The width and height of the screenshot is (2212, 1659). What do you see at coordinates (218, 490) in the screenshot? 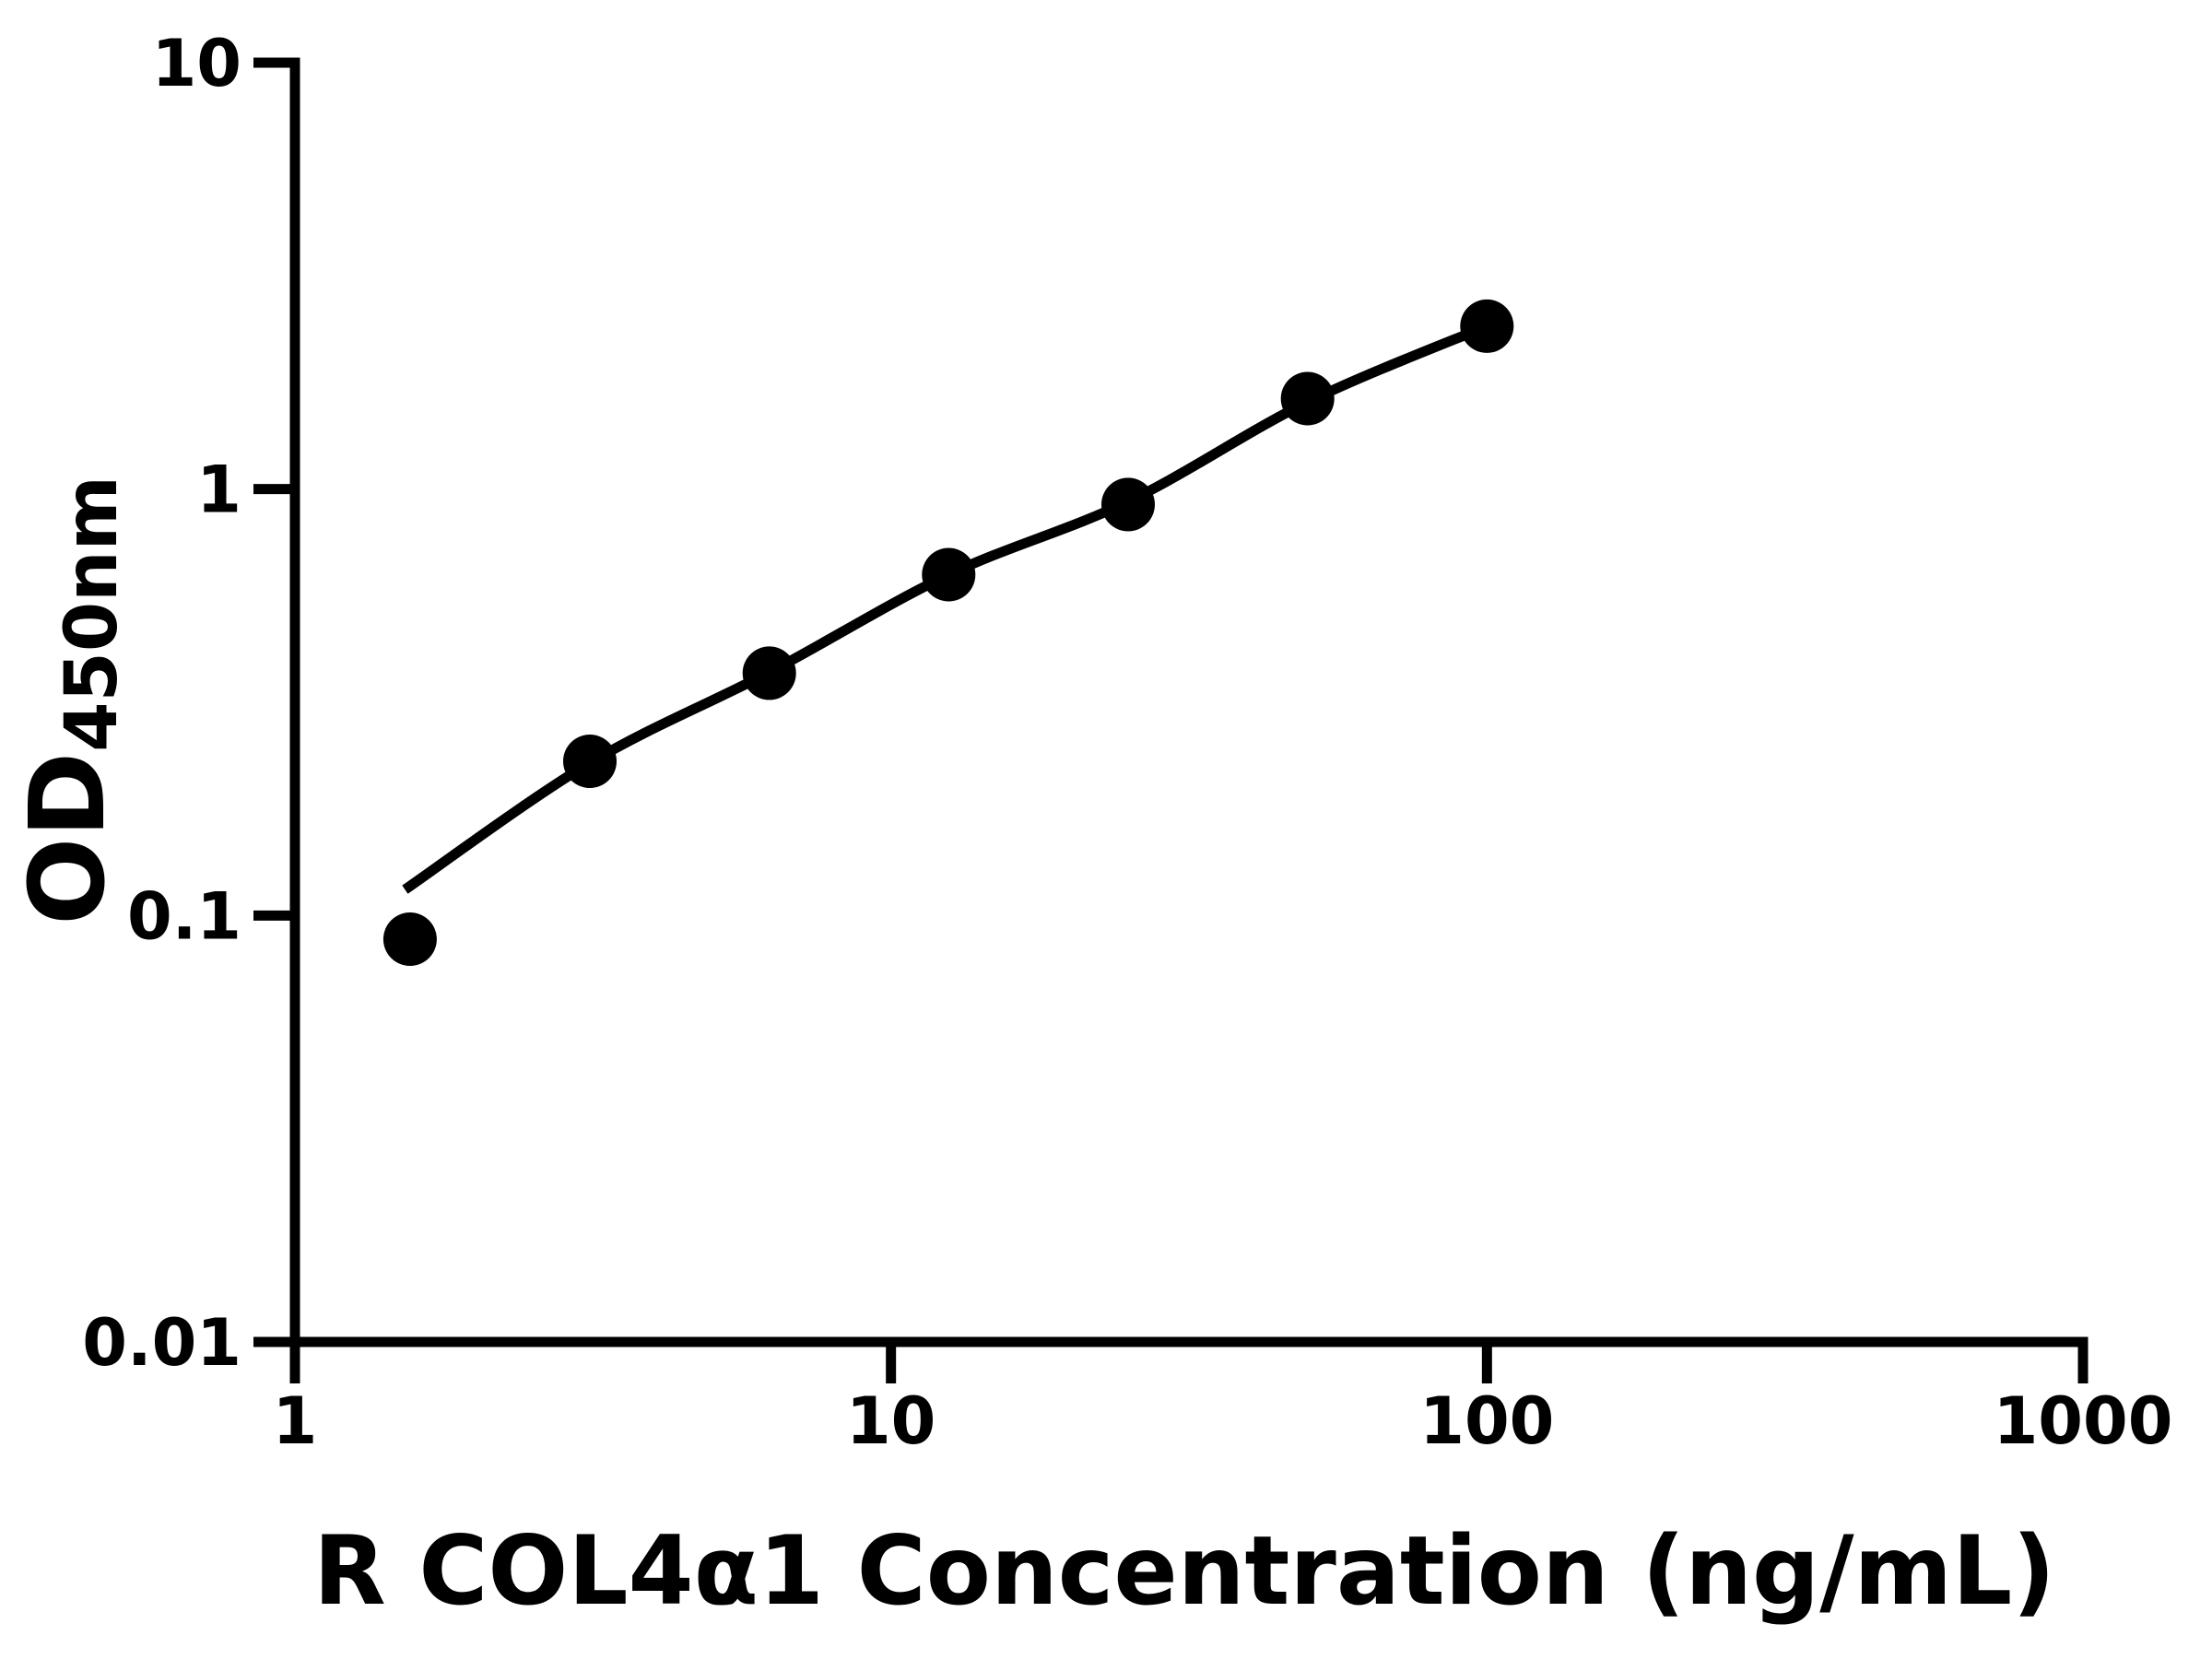
I see `y-tick-label: 1` at bounding box center [218, 490].